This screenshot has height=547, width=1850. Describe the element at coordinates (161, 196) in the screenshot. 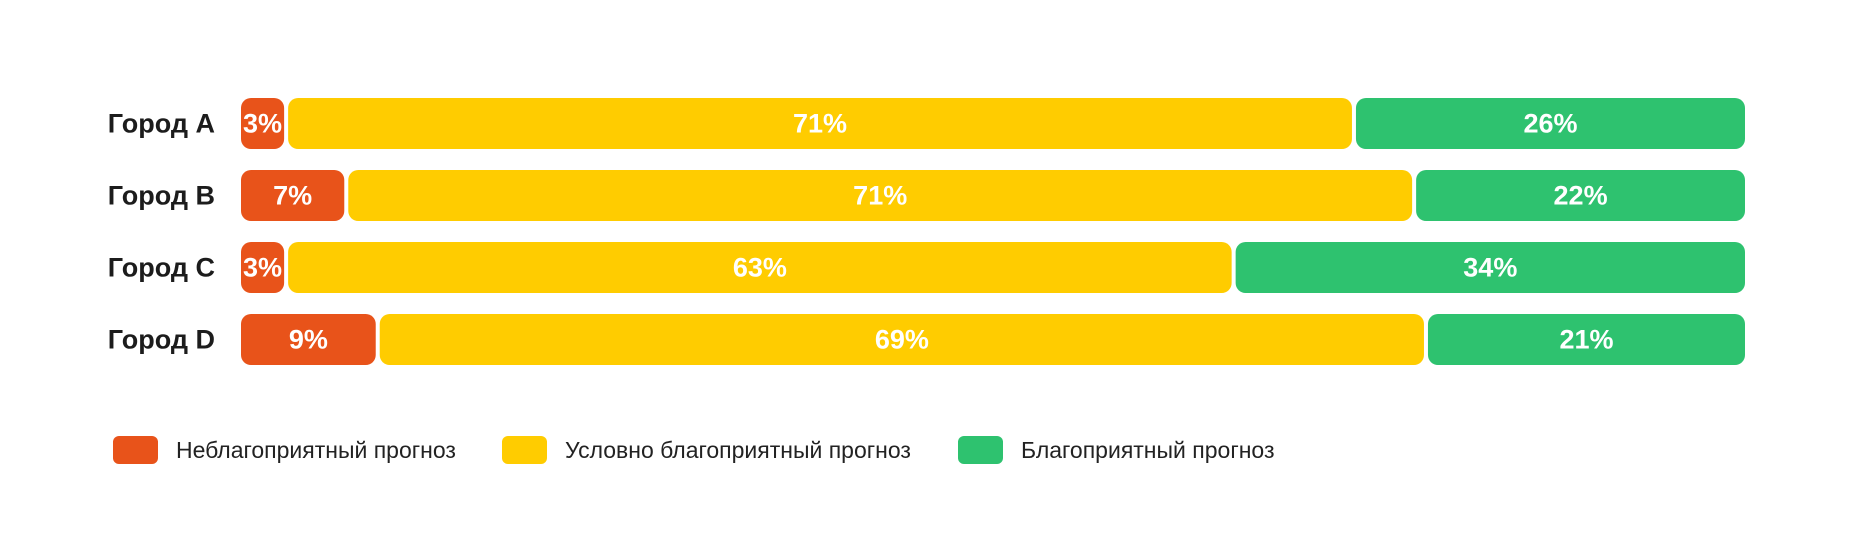

I see `category-label: Город B` at that location.